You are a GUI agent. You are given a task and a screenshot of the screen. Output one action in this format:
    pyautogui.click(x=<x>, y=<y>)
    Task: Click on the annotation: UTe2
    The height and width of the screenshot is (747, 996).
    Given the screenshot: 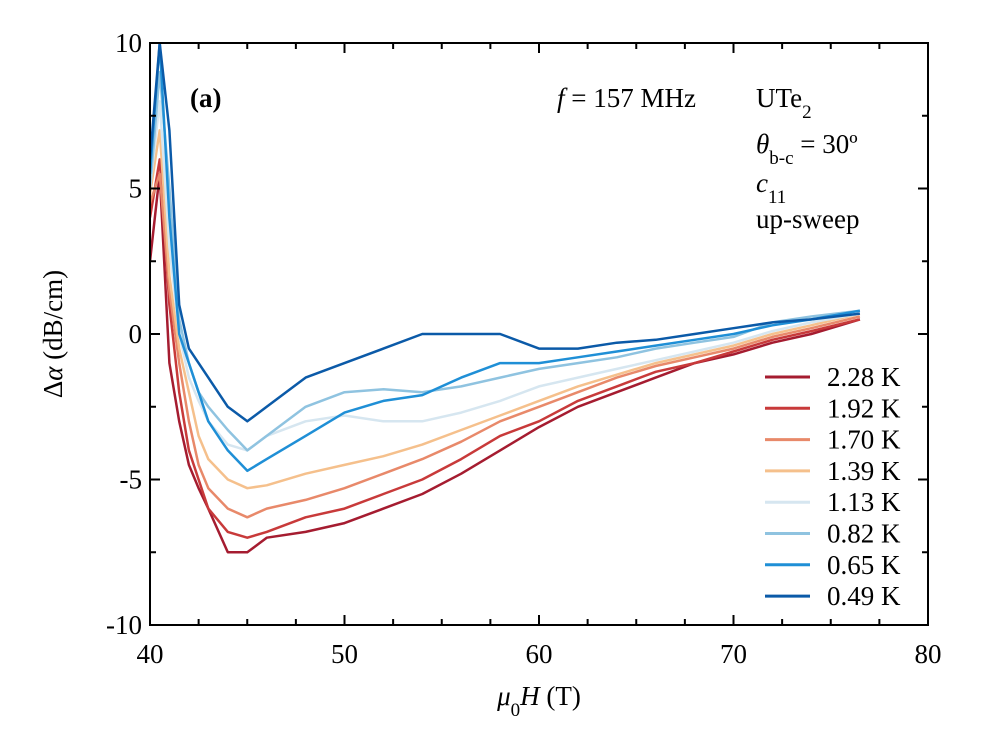 What is the action you would take?
    pyautogui.click(x=784, y=103)
    